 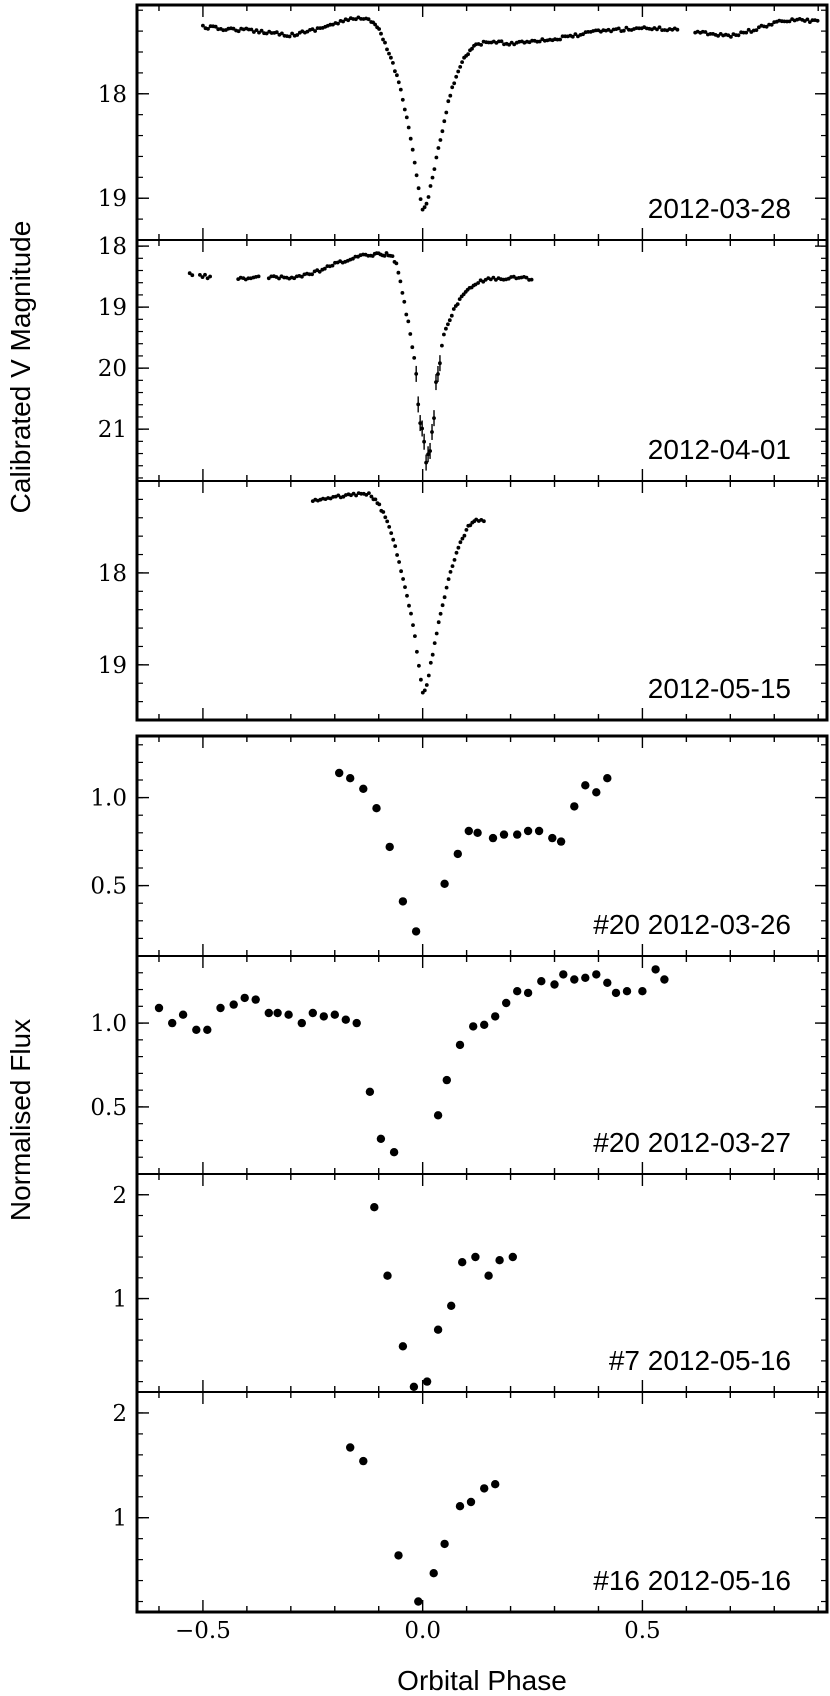 What do you see at coordinates (112, 430) in the screenshot?
I see `y-tick-label: 21` at bounding box center [112, 430].